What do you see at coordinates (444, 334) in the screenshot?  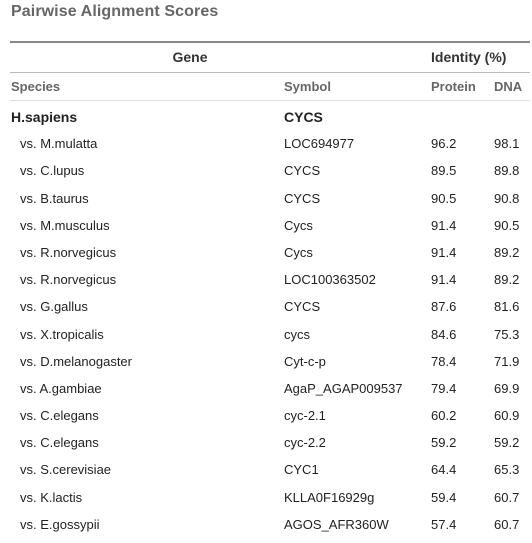 I see `protein-identity-cell: 84.6` at bounding box center [444, 334].